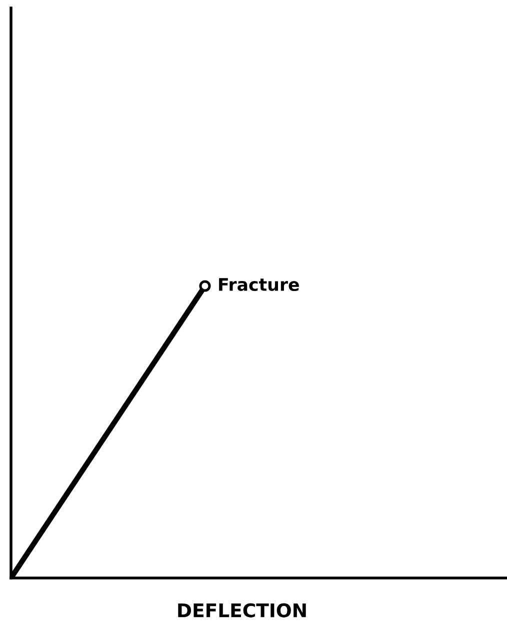  I want to click on x-axis-title: DEFLECTION, so click(242, 610).